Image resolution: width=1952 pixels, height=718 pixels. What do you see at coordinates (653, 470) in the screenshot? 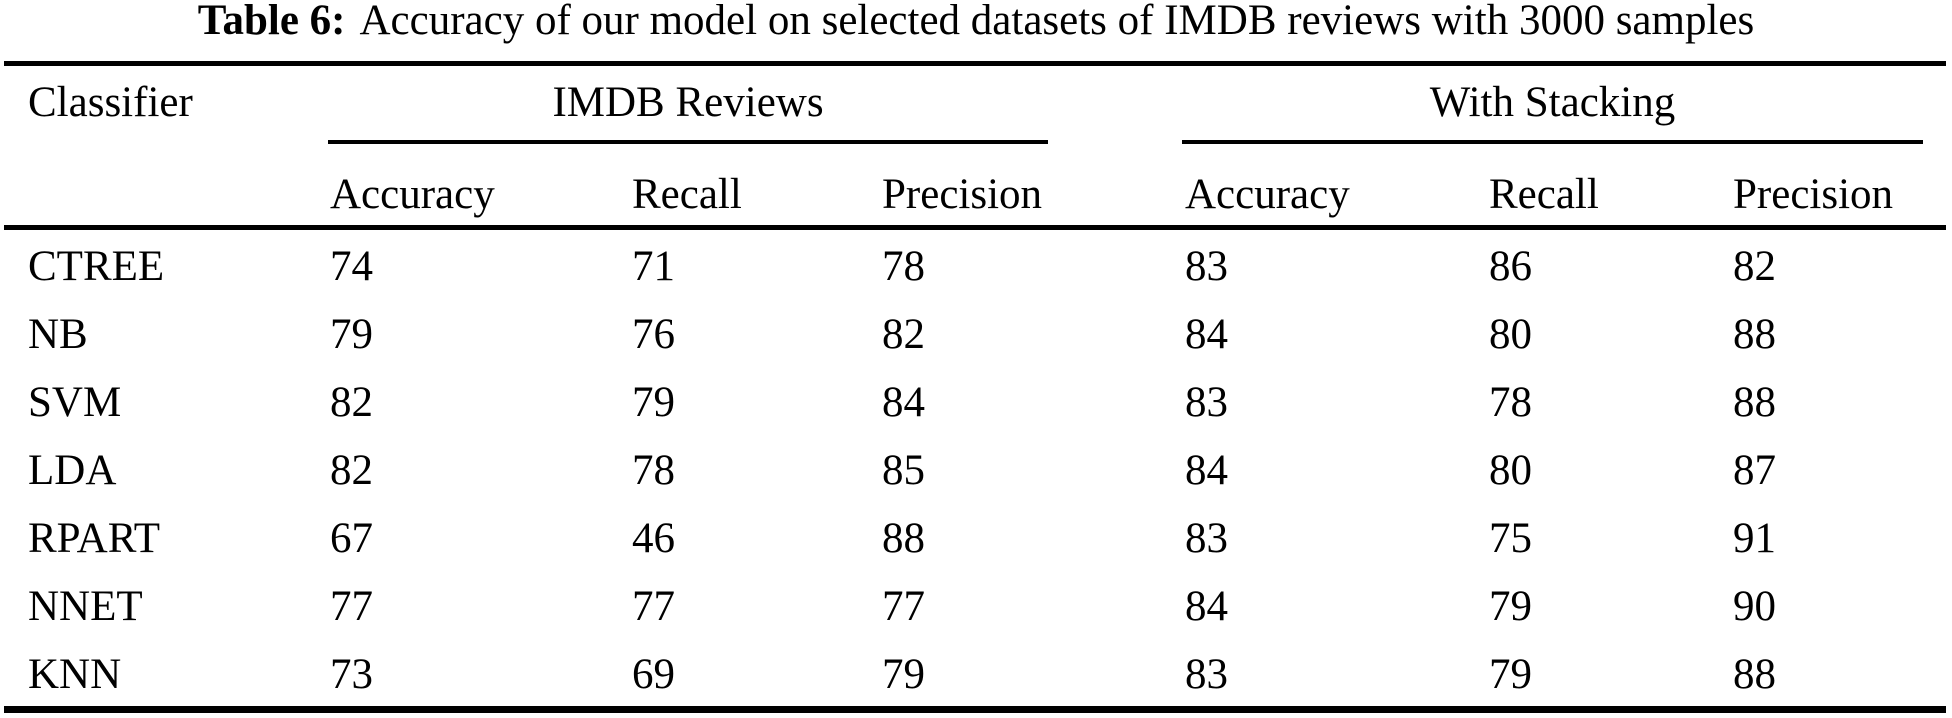
I see `cell-imdb-recall: 78` at bounding box center [653, 470].